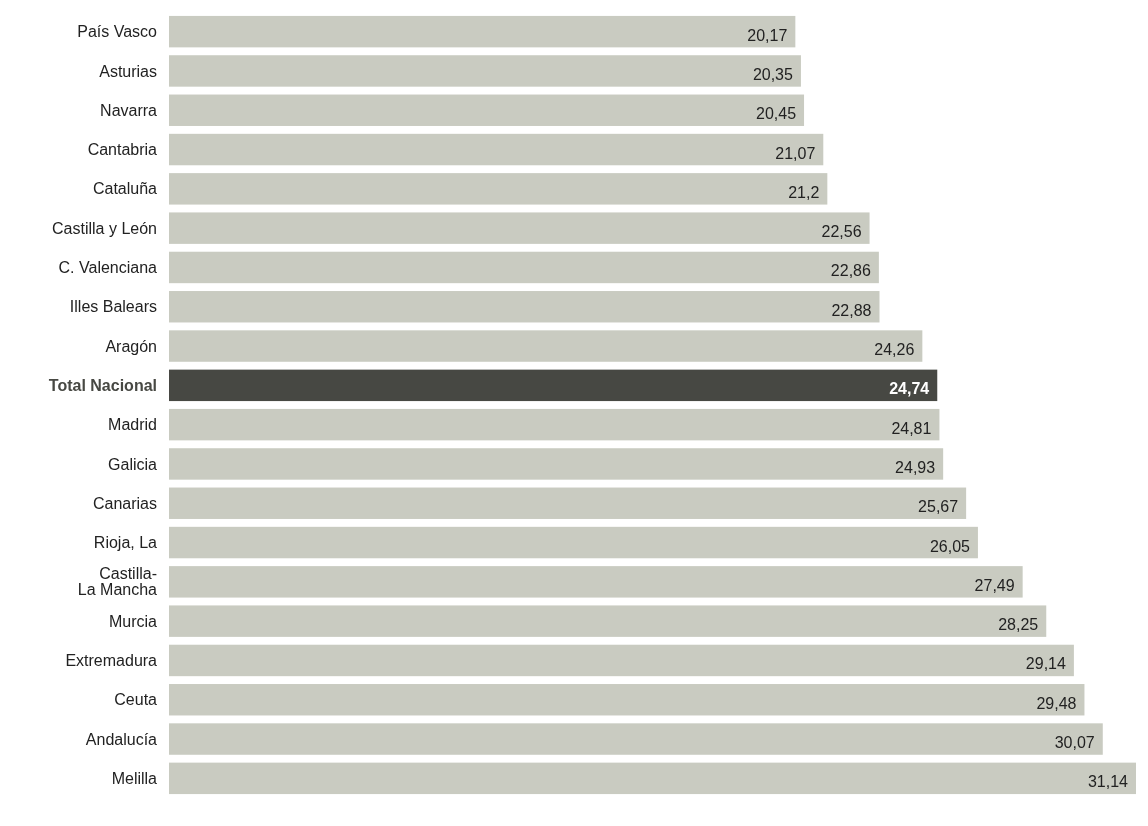 This screenshot has width=1148, height=826. What do you see at coordinates (767, 35) in the screenshot?
I see `data-label: 20,17` at bounding box center [767, 35].